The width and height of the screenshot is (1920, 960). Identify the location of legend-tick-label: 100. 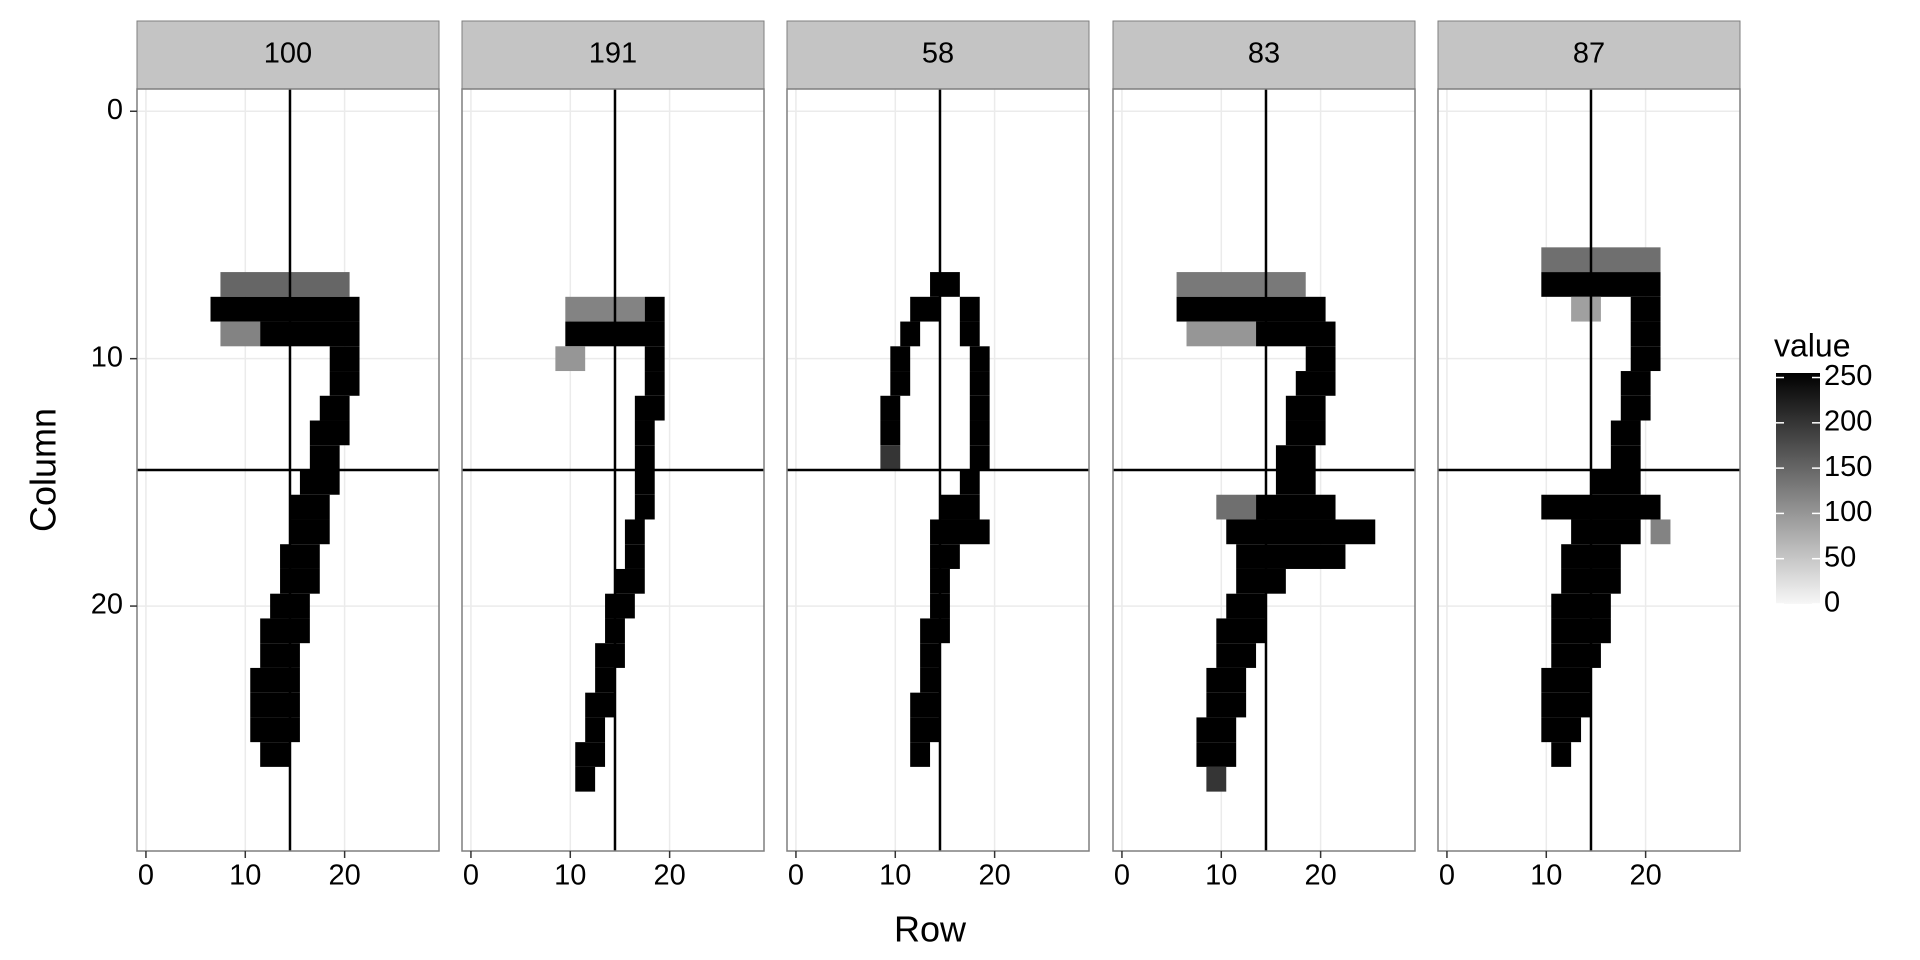
(1848, 512).